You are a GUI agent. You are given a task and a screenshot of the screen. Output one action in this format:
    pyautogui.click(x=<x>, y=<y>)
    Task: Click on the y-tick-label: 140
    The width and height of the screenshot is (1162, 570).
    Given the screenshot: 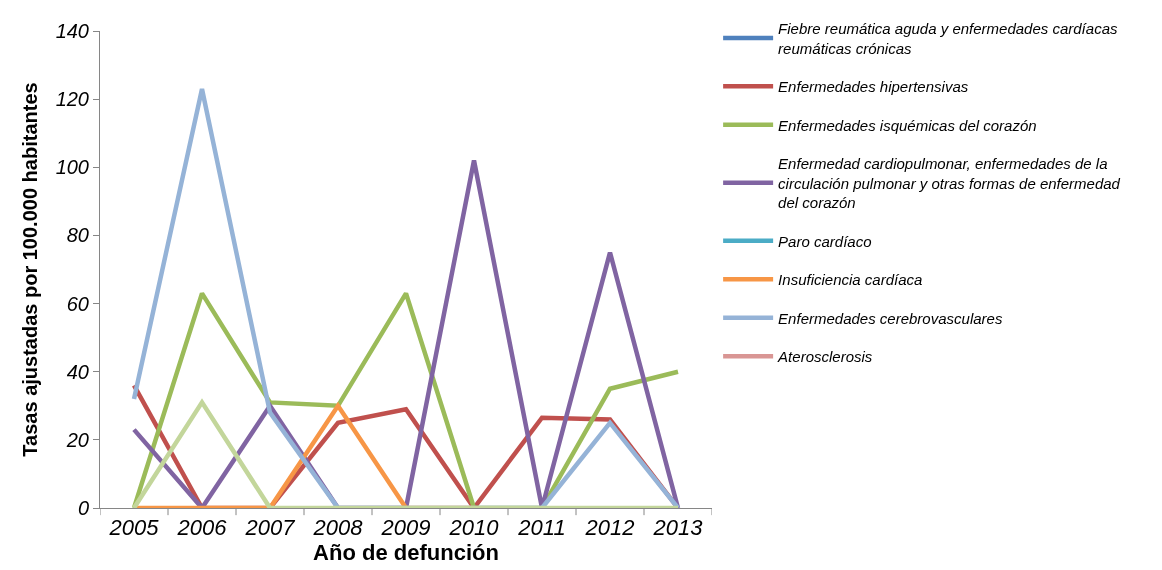 What is the action you would take?
    pyautogui.click(x=72, y=31)
    